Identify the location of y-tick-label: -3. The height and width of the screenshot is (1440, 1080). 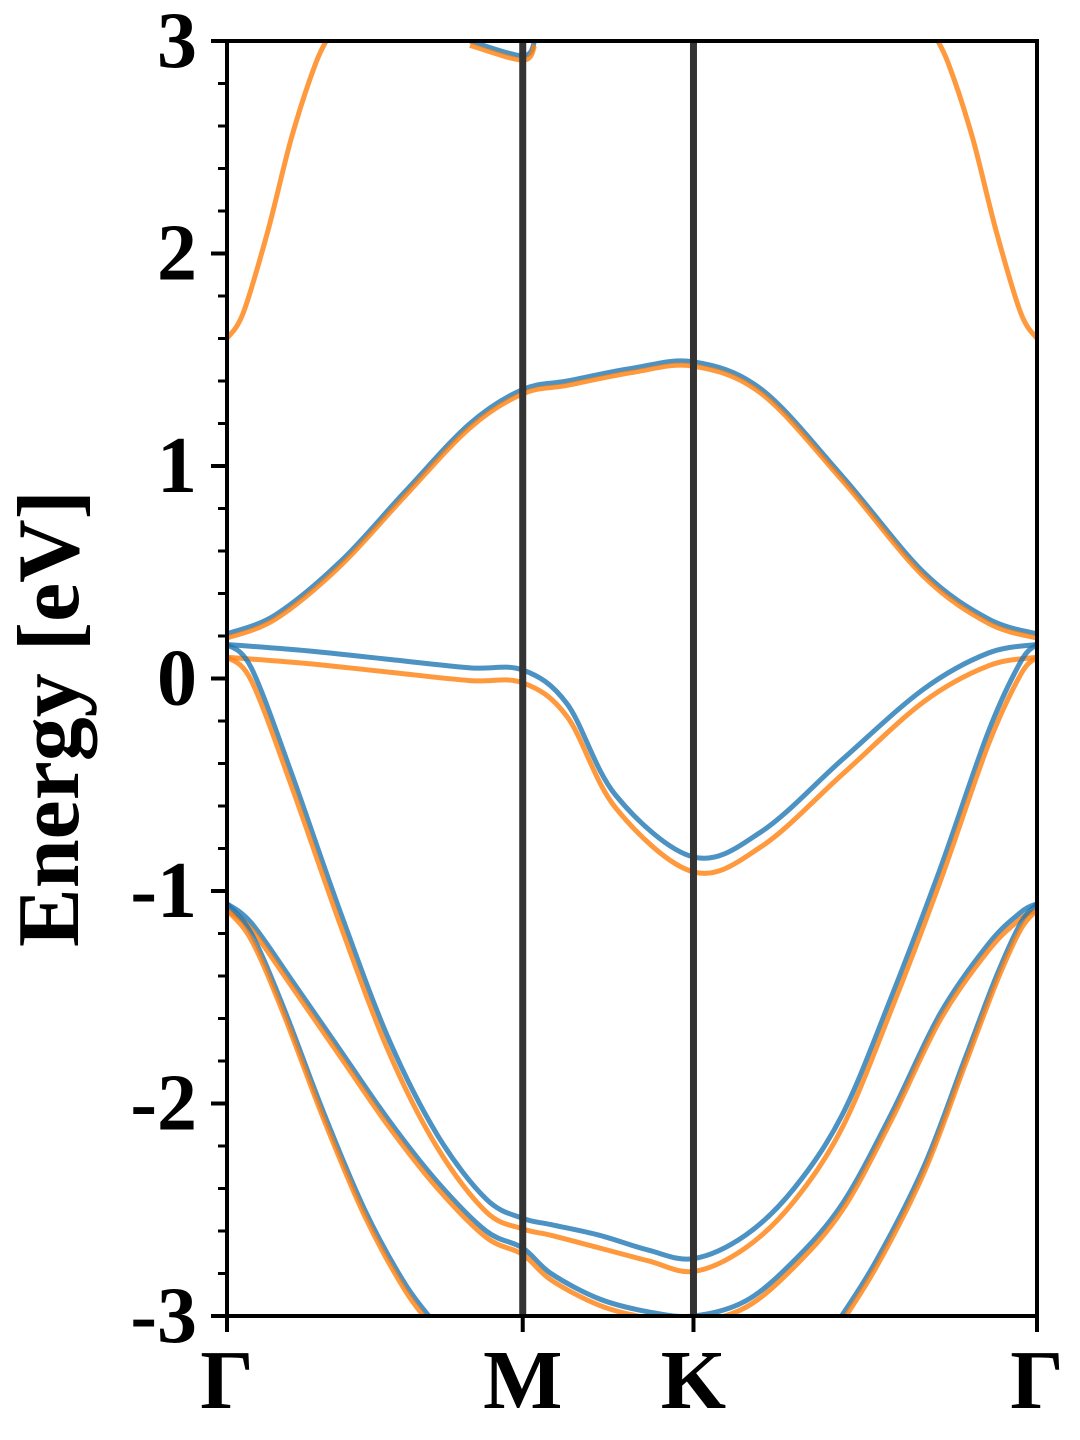
(163, 1316).